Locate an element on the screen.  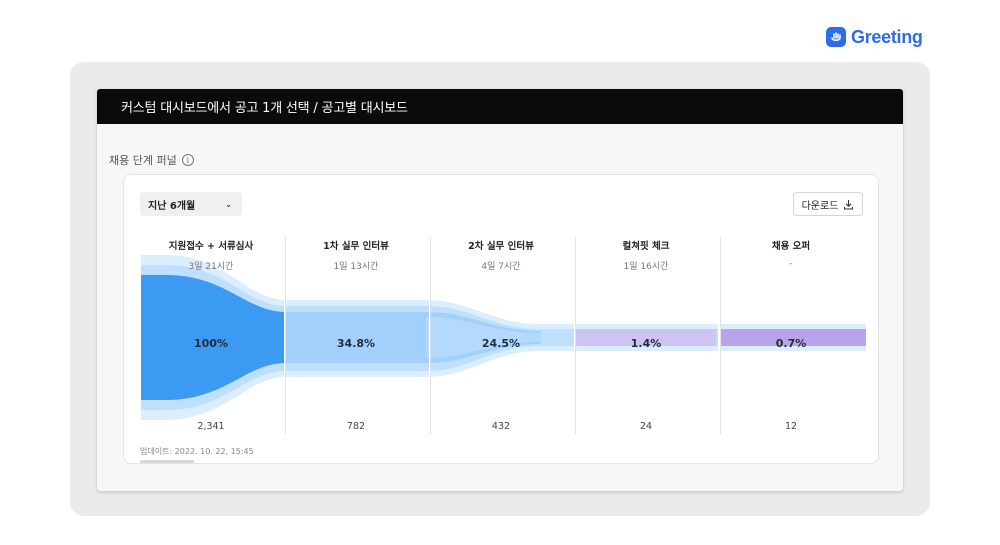
horizontal-scrollbar is located at coordinates (167, 461).